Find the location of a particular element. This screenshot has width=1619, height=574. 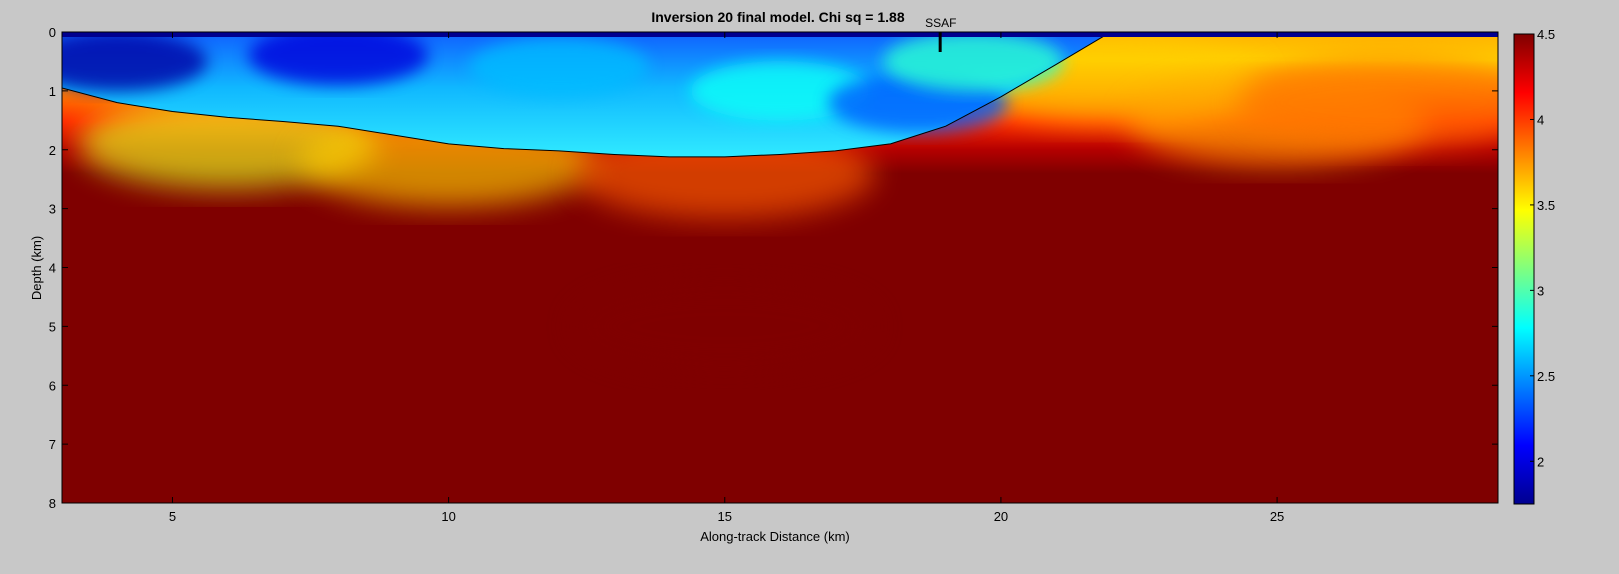

y-axis-label: Depth (km) is located at coordinates (36, 268).